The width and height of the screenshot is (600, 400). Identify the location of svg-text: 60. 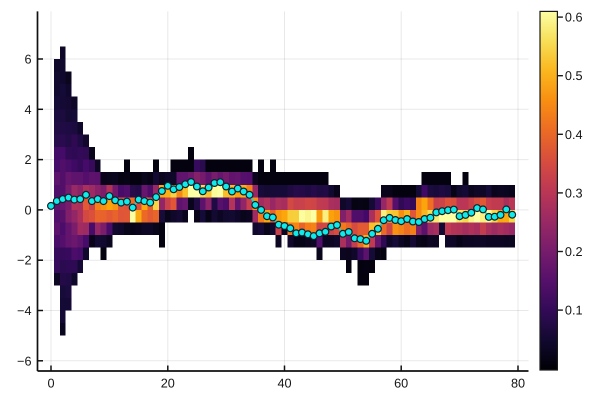
(401, 384).